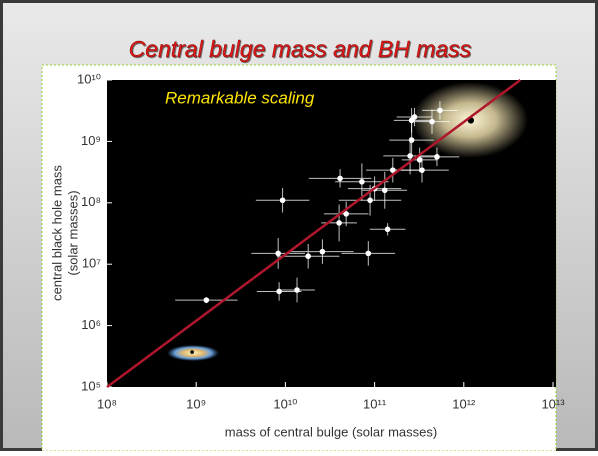 The height and width of the screenshot is (456, 598). Describe the element at coordinates (91, 201) in the screenshot. I see `y-tick-label: 10⁸` at that location.